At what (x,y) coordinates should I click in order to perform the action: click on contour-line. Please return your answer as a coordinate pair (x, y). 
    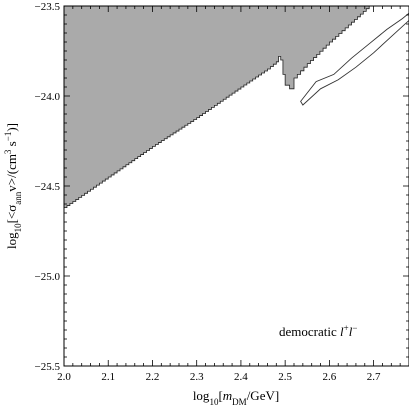
    Looking at the image, I should click on (354, 59).